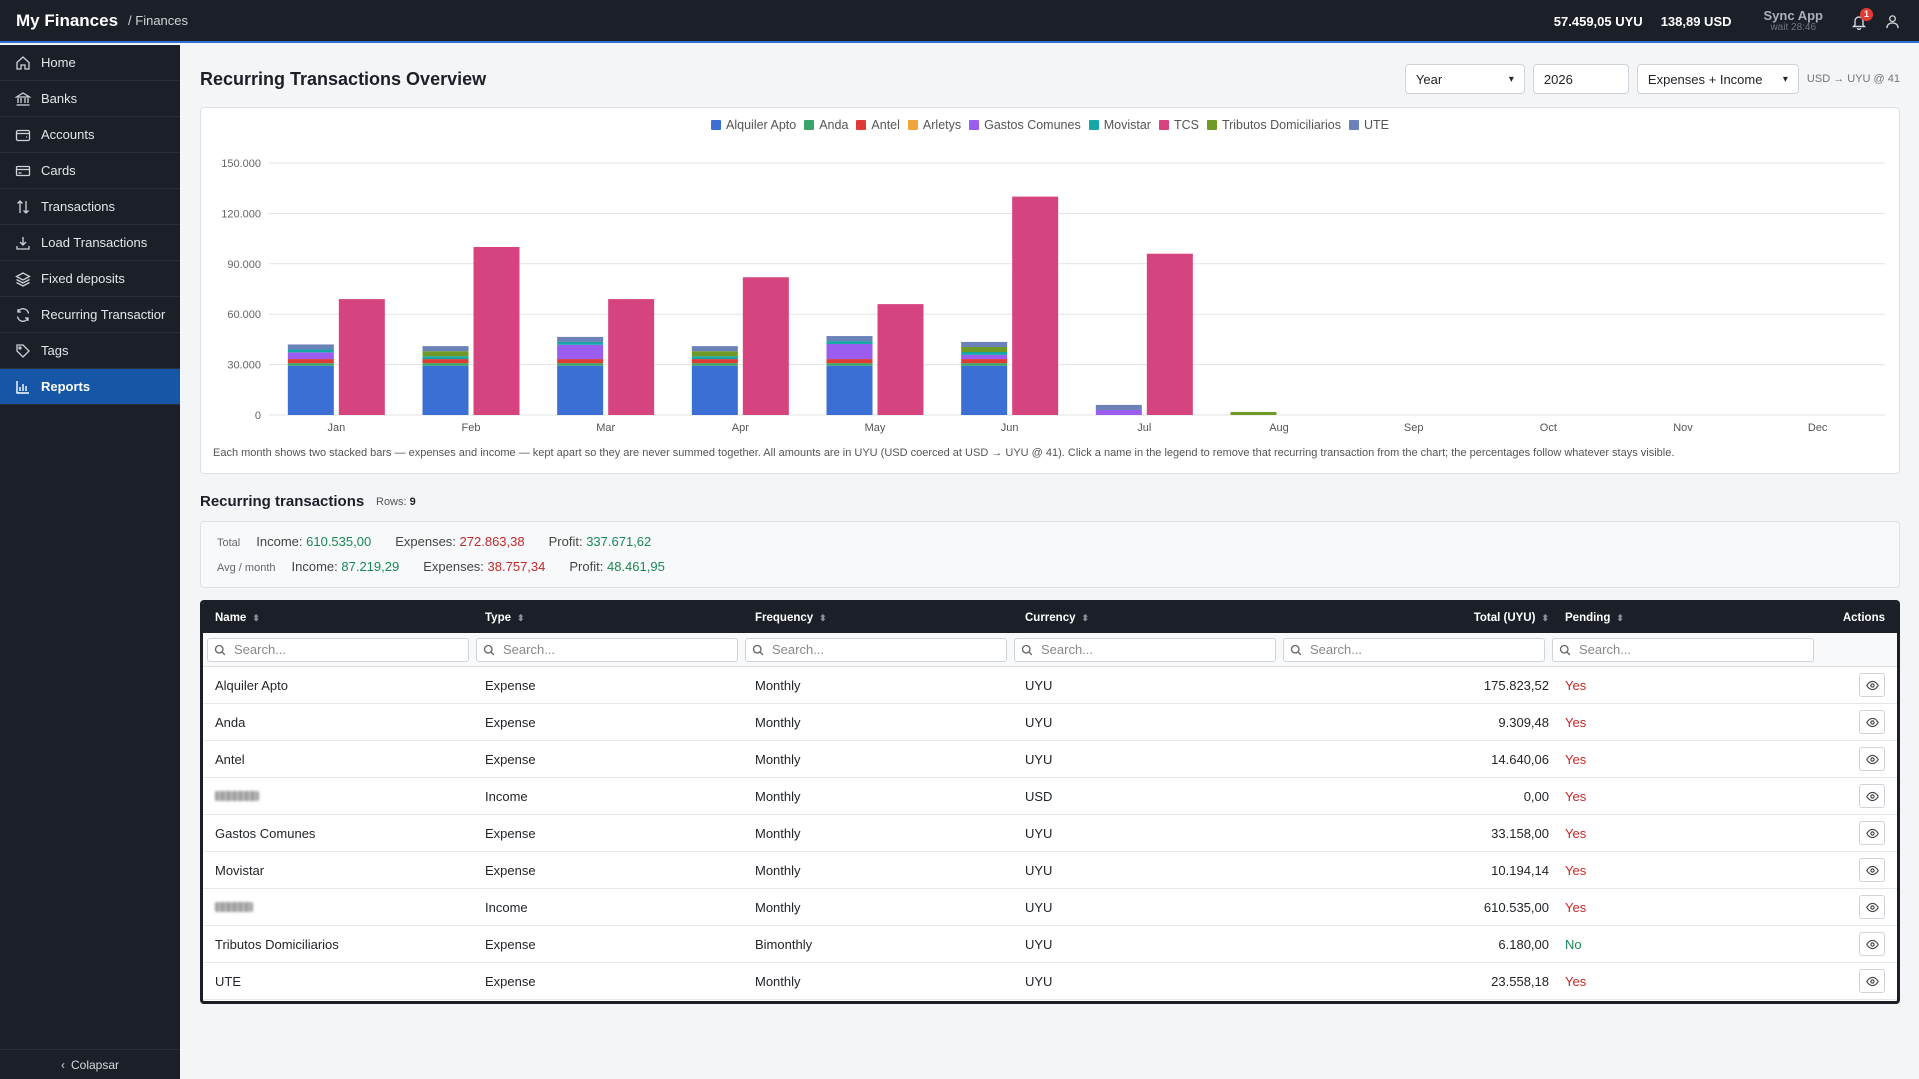 The height and width of the screenshot is (1079, 1919). What do you see at coordinates (616, 566) in the screenshot?
I see `avg-profit: Profit: 48.461,95` at bounding box center [616, 566].